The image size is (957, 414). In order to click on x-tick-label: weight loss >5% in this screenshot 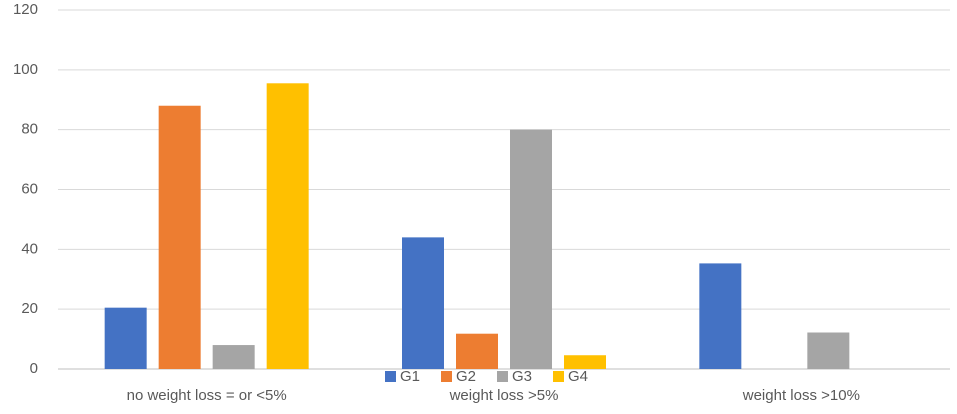, I will do `click(504, 395)`.